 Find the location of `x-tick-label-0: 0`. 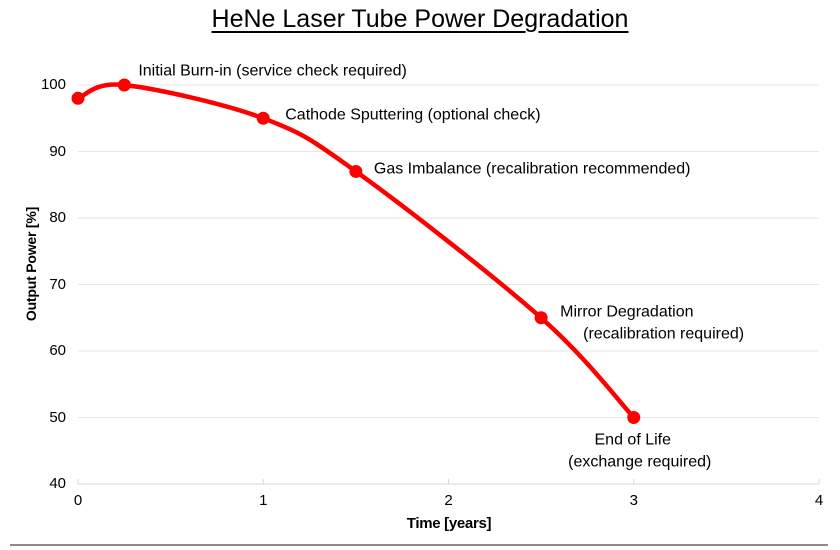

x-tick-label-0: 0 is located at coordinates (78, 500).